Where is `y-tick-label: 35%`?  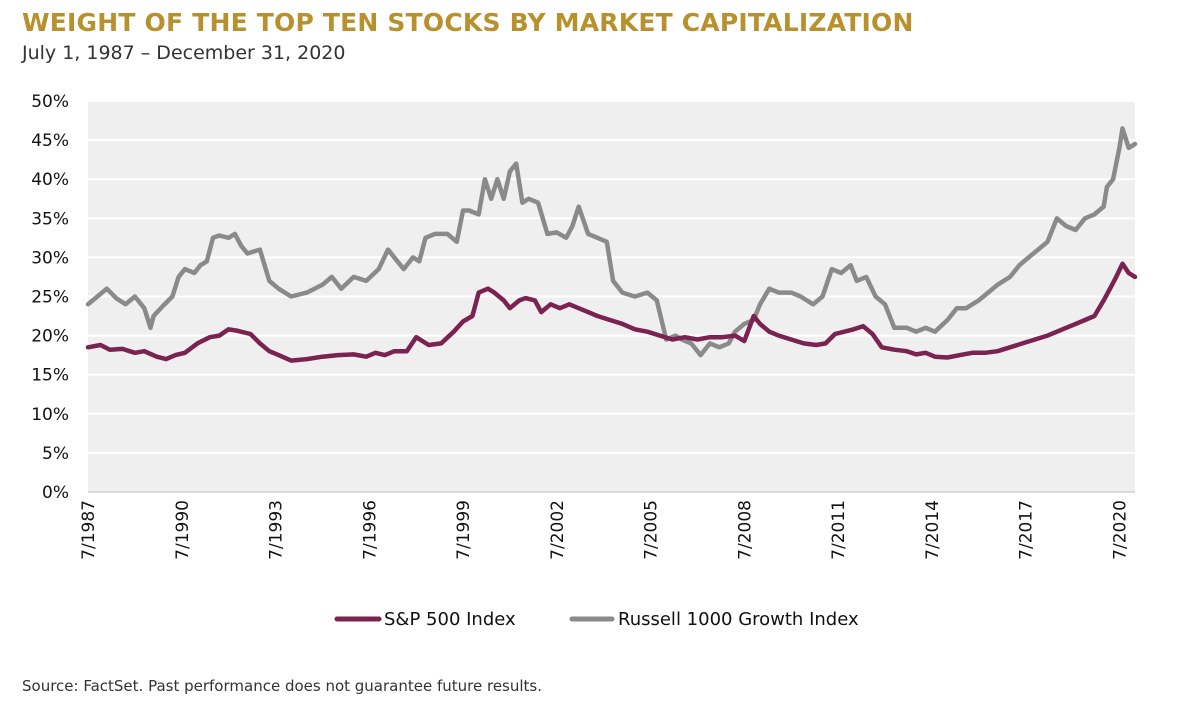
y-tick-label: 35% is located at coordinates (50, 219).